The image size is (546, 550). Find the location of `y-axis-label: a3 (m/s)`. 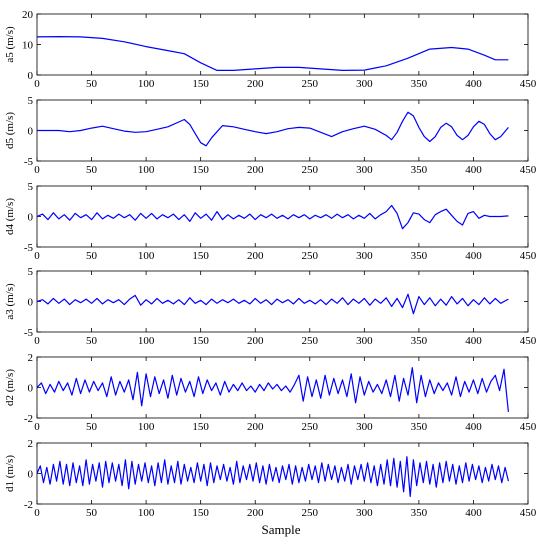

y-axis-label: a3 (m/s) is located at coordinates (10, 301).